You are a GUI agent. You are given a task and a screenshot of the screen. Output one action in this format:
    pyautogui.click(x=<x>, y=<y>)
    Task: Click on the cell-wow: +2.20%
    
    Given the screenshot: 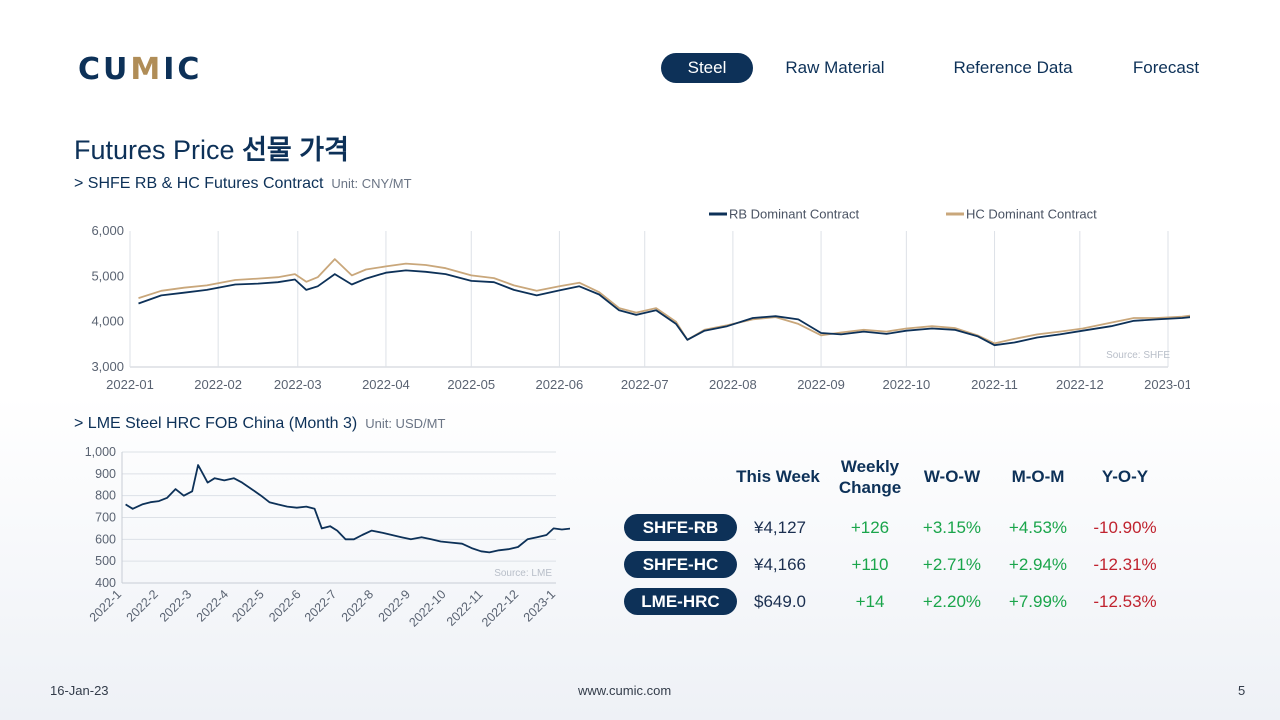 What is the action you would take?
    pyautogui.click(x=952, y=601)
    